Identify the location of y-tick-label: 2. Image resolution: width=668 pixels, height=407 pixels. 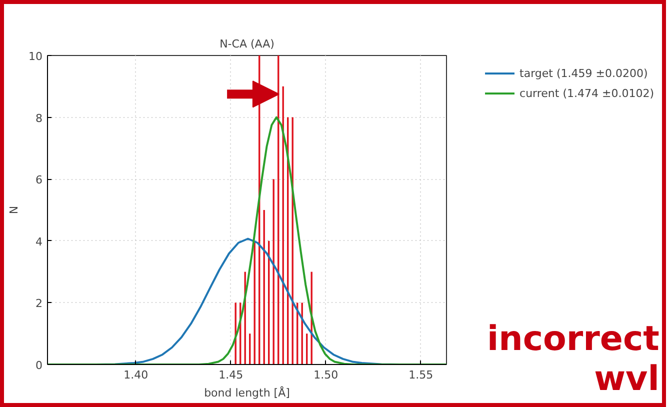
(39, 303).